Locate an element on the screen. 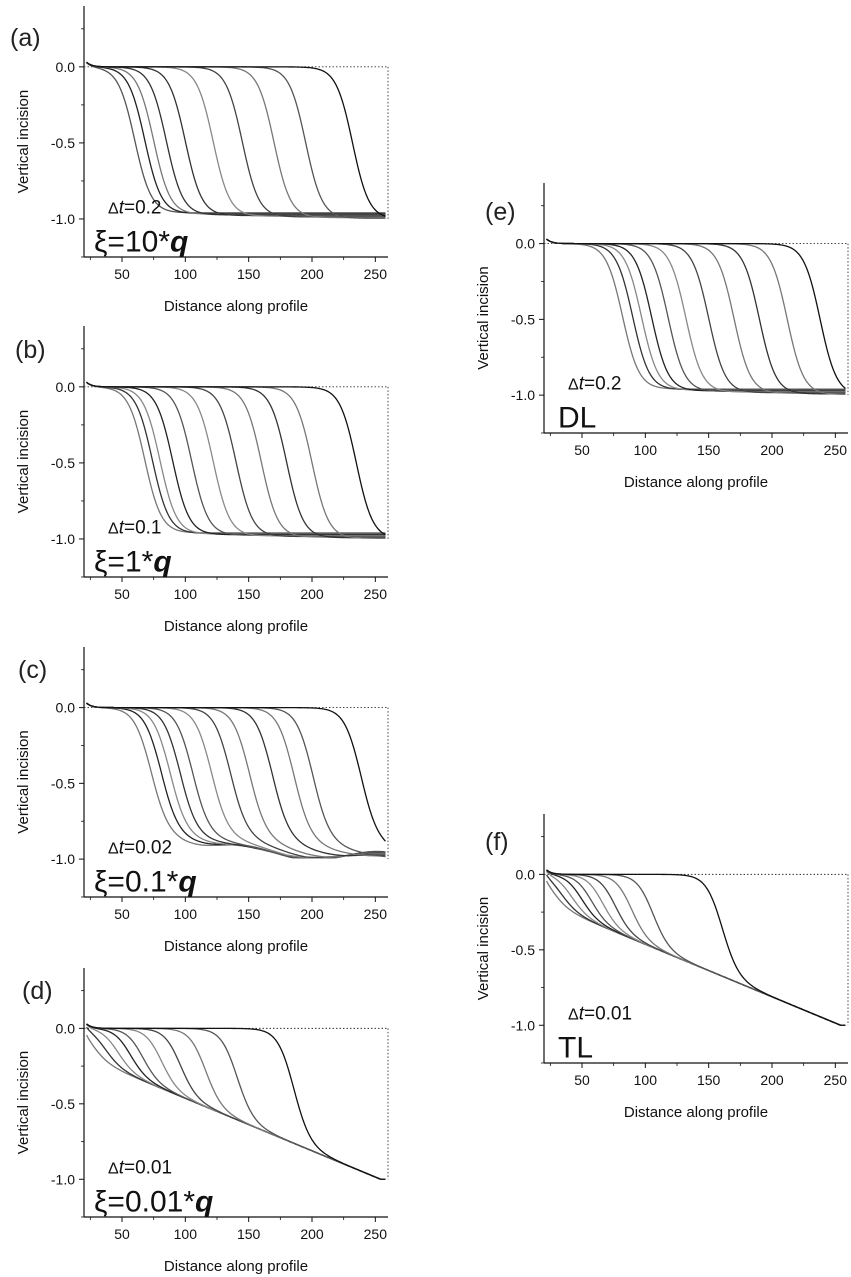 The height and width of the screenshot is (1277, 851). panel-label: (c) is located at coordinates (32, 670).